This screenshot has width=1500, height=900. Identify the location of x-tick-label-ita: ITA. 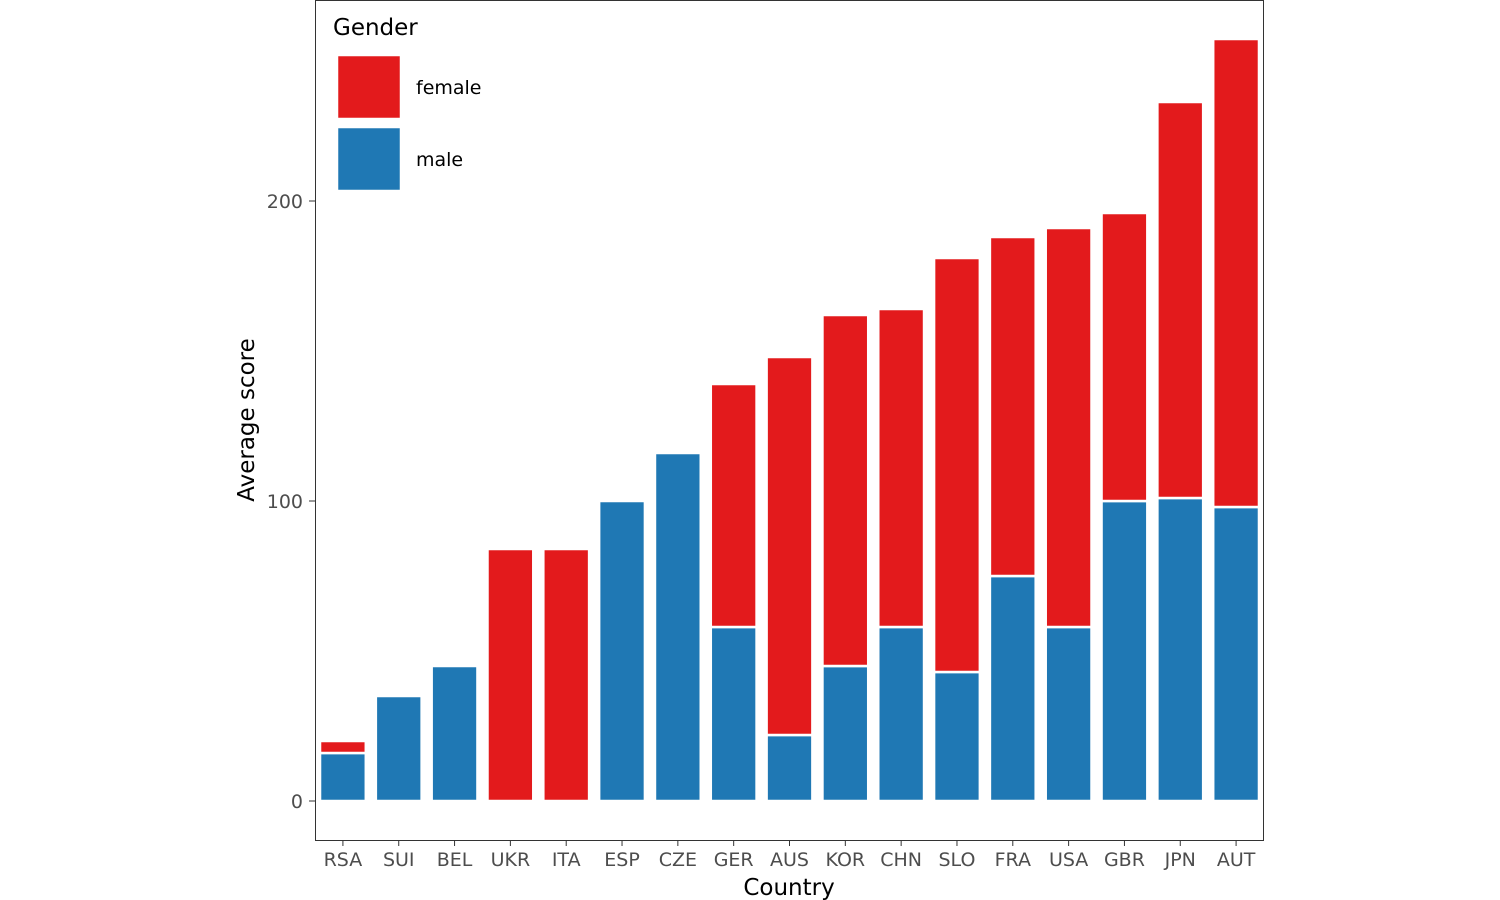
(566, 860).